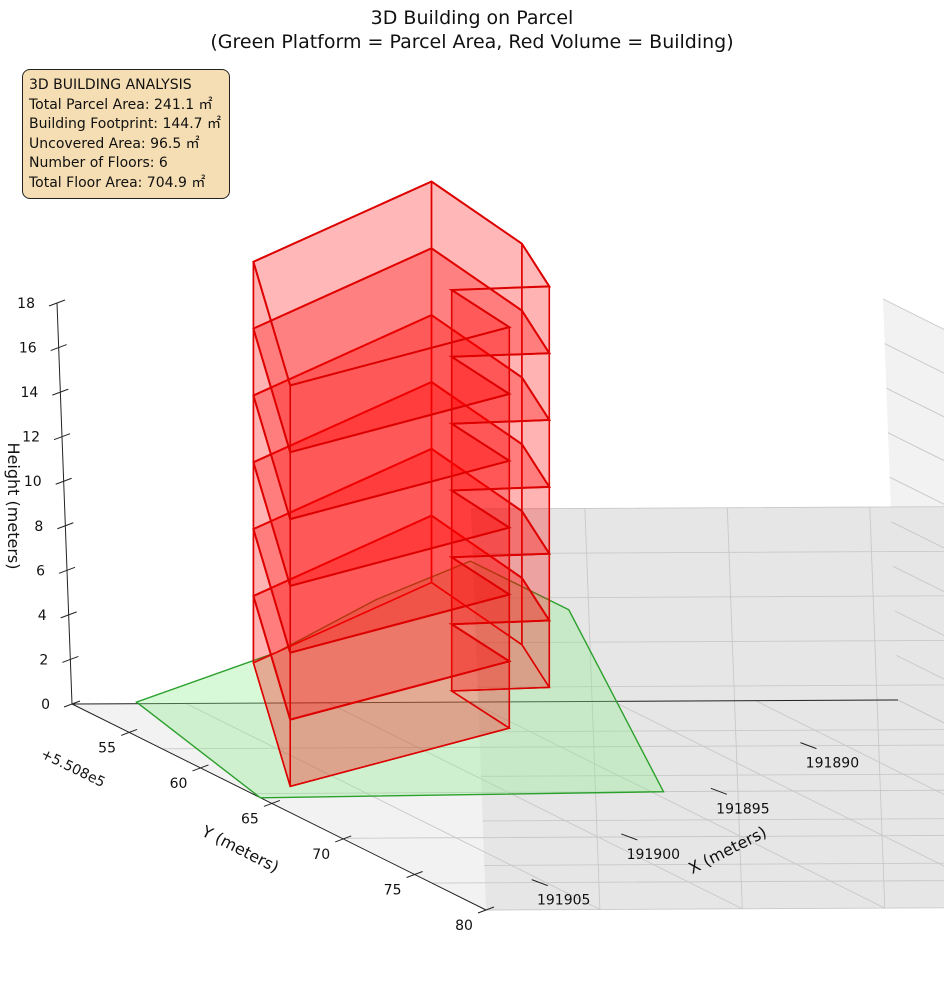  I want to click on info-parcel-area: Total Parcel Area: 241.1 ㎡, so click(121, 104).